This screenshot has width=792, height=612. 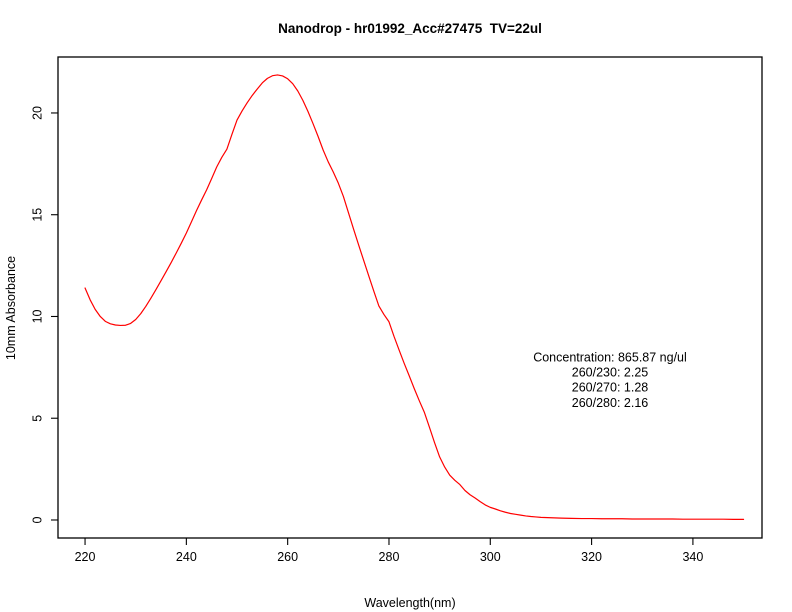 What do you see at coordinates (490, 557) in the screenshot?
I see `x-tick-label: 300` at bounding box center [490, 557].